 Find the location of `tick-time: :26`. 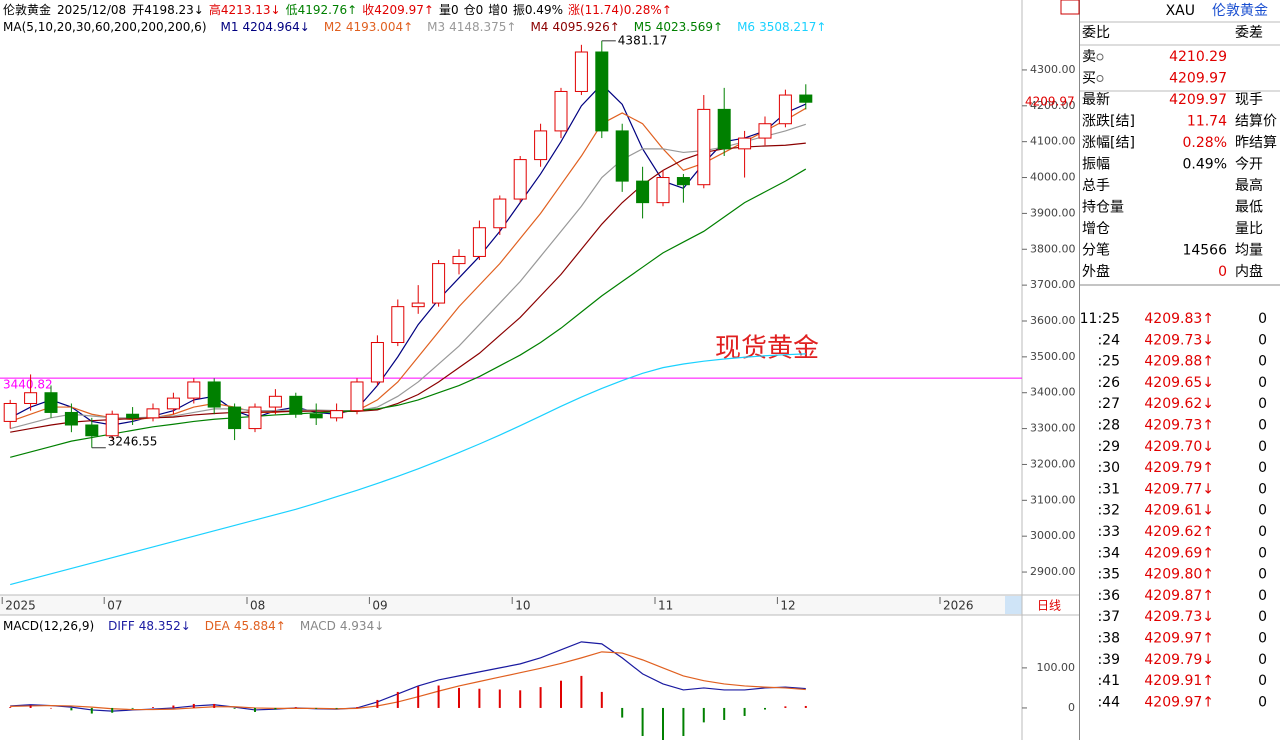

tick-time: :26 is located at coordinates (1108, 383).